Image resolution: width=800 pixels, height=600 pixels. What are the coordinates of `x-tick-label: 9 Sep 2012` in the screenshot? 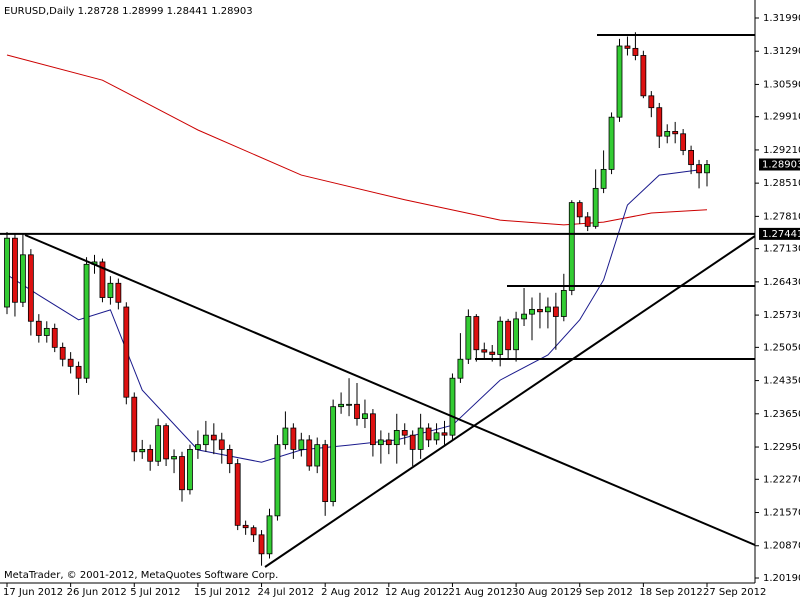 It's located at (604, 592).